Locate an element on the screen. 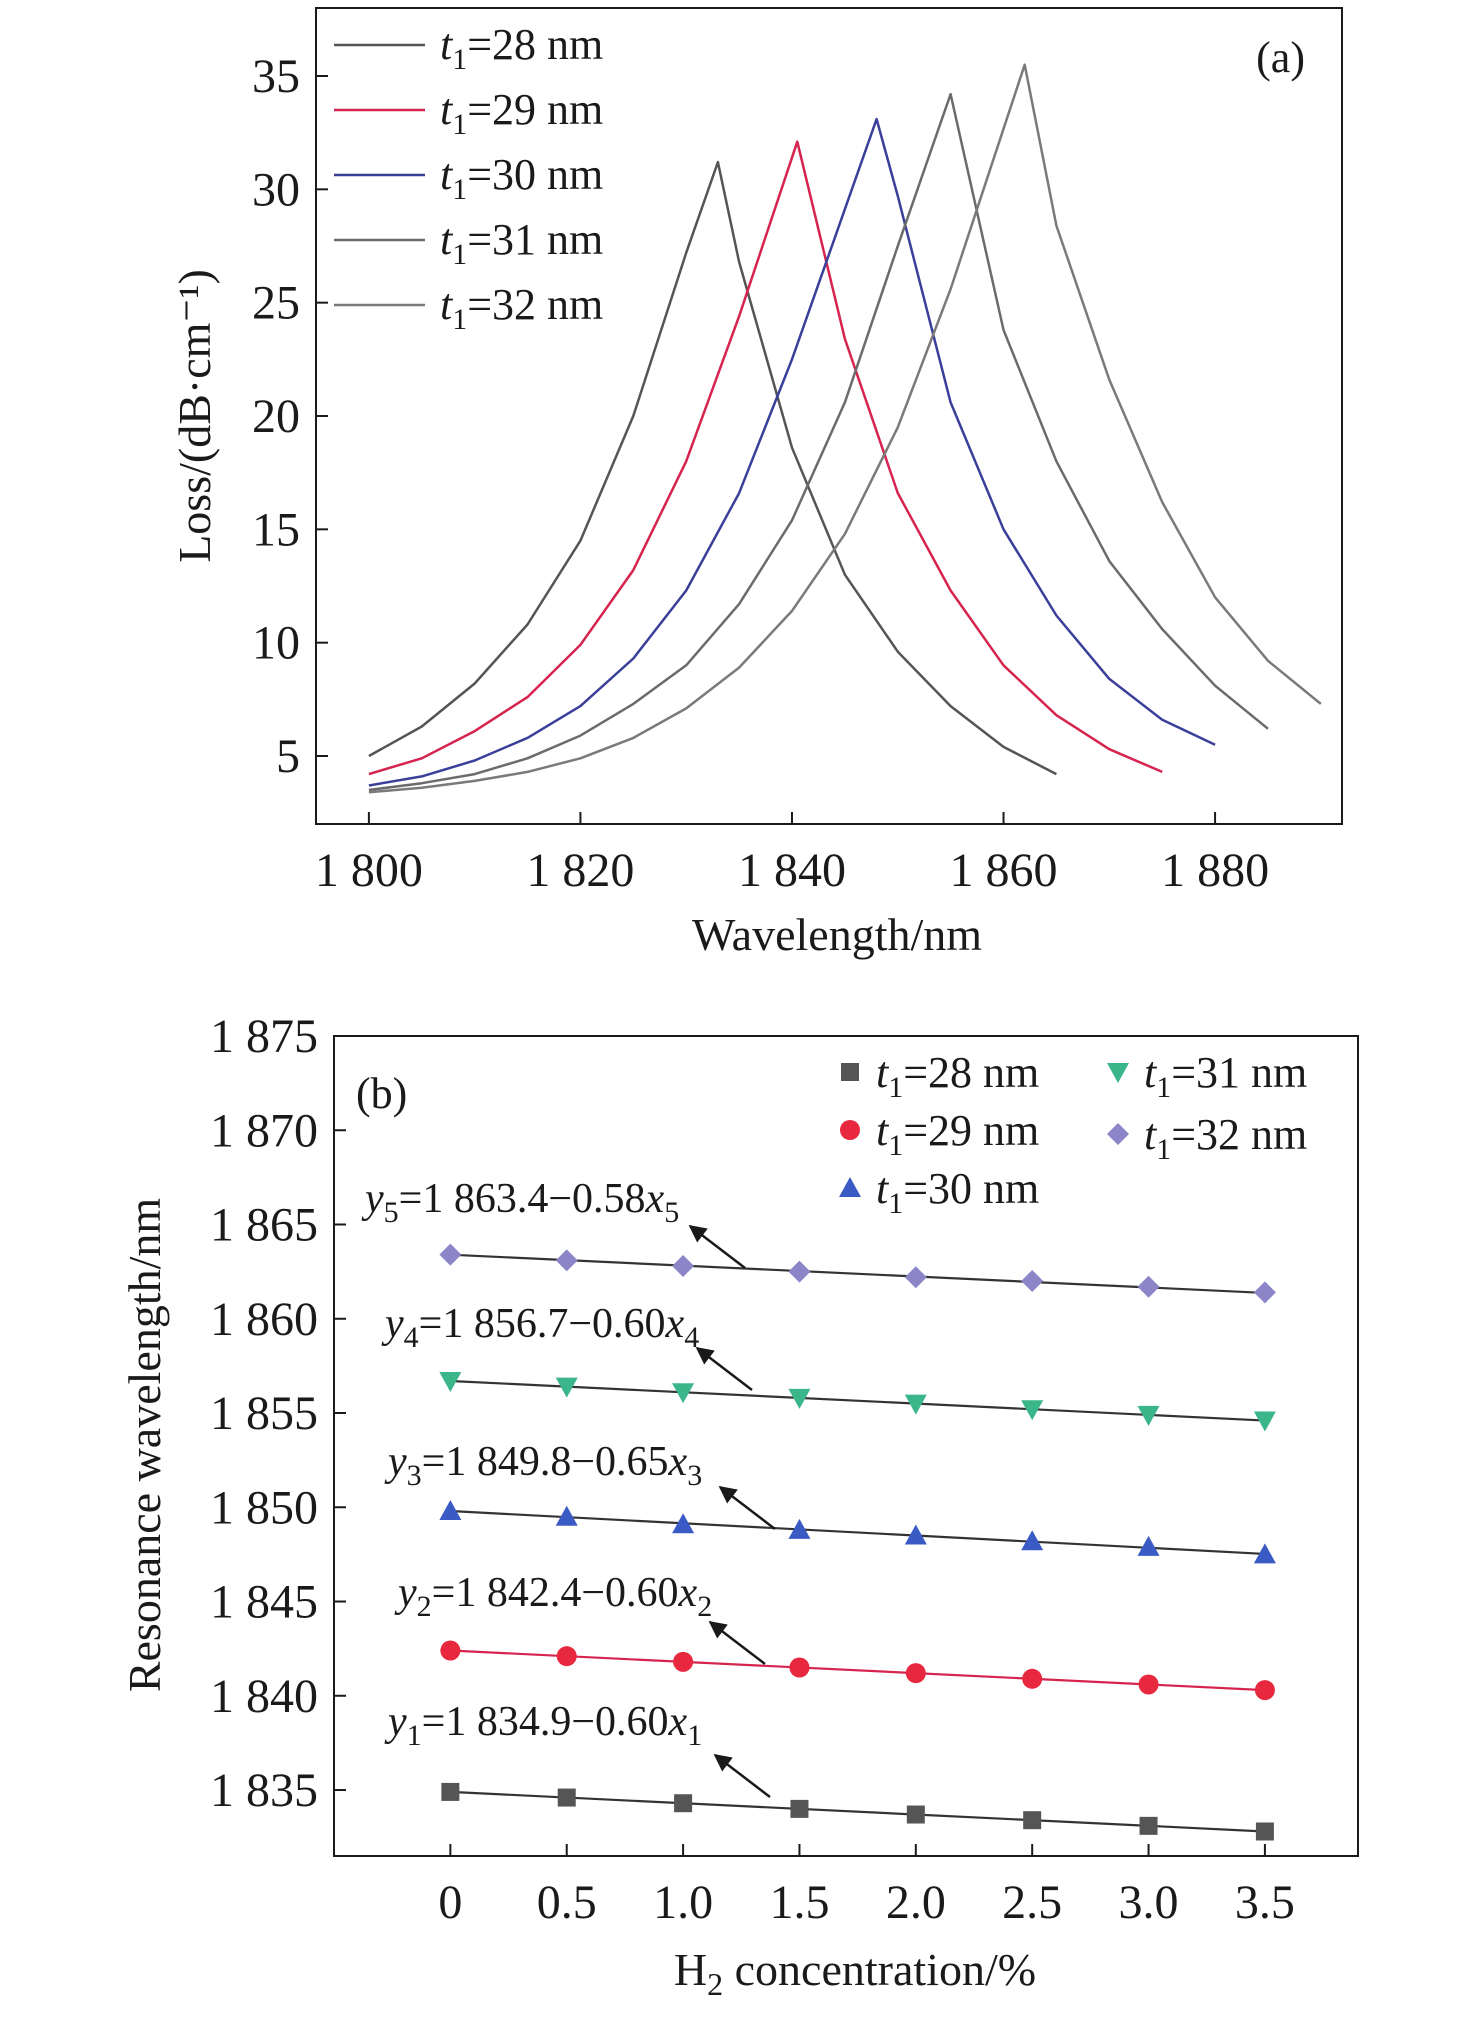 This screenshot has width=1476, height=2018. panel-b-legend-label: t1=29 nm is located at coordinates (957, 1134).